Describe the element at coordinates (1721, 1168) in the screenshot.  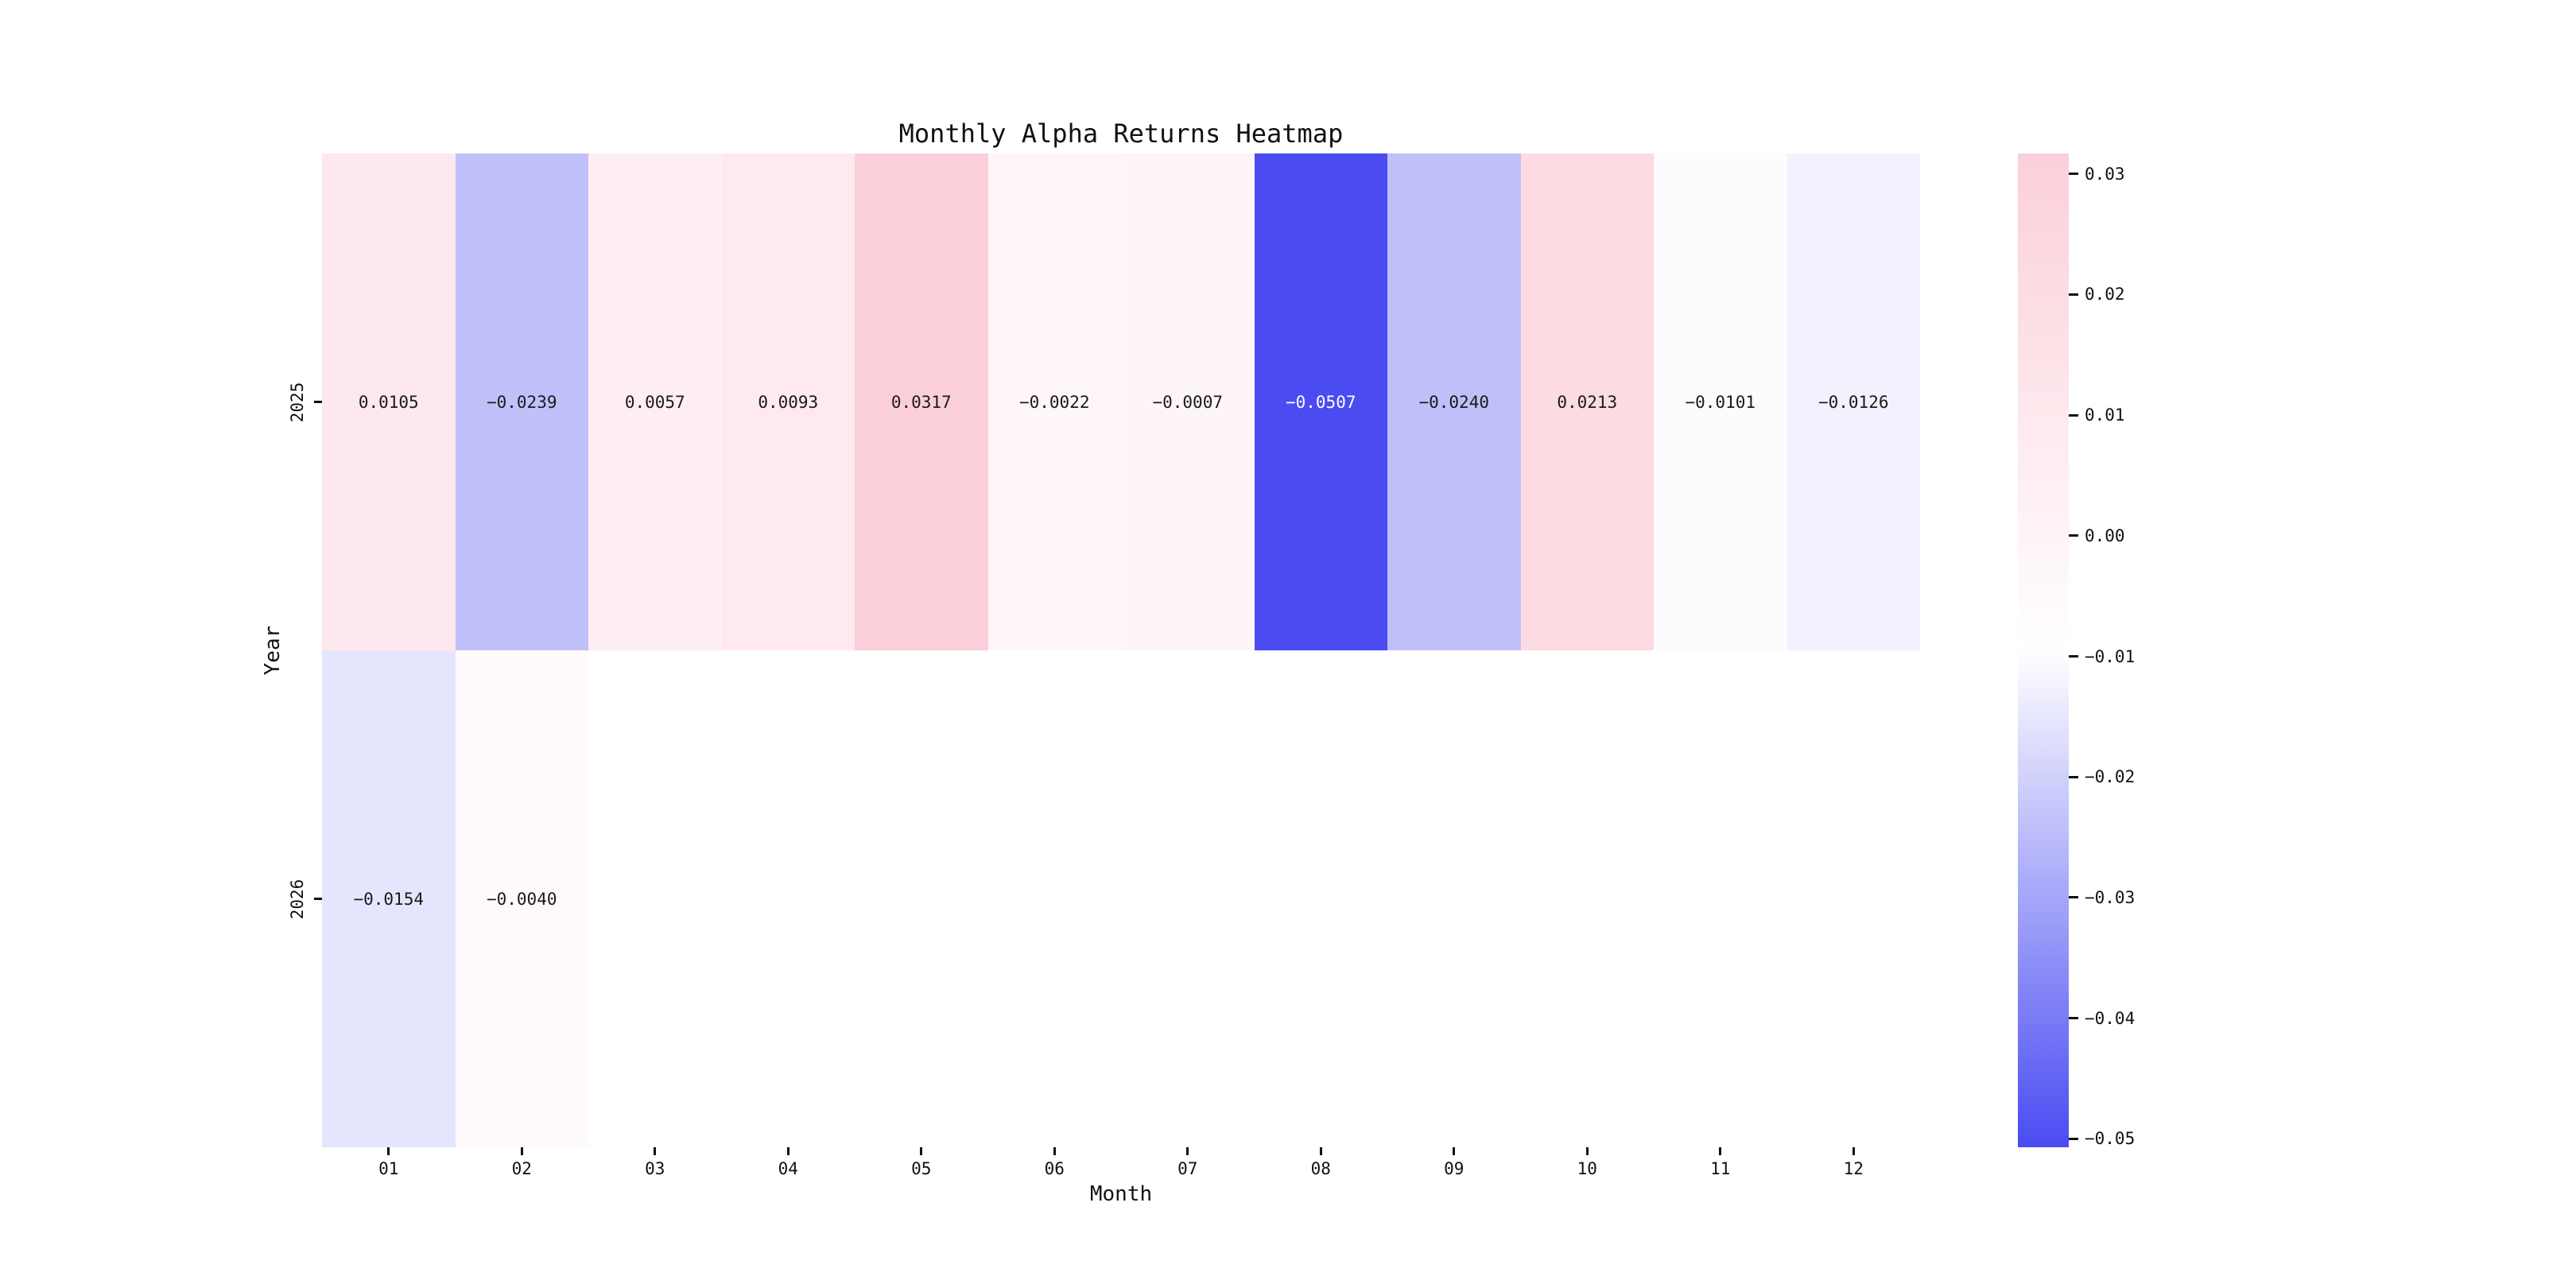
I see `x-tick-label: 11` at that location.